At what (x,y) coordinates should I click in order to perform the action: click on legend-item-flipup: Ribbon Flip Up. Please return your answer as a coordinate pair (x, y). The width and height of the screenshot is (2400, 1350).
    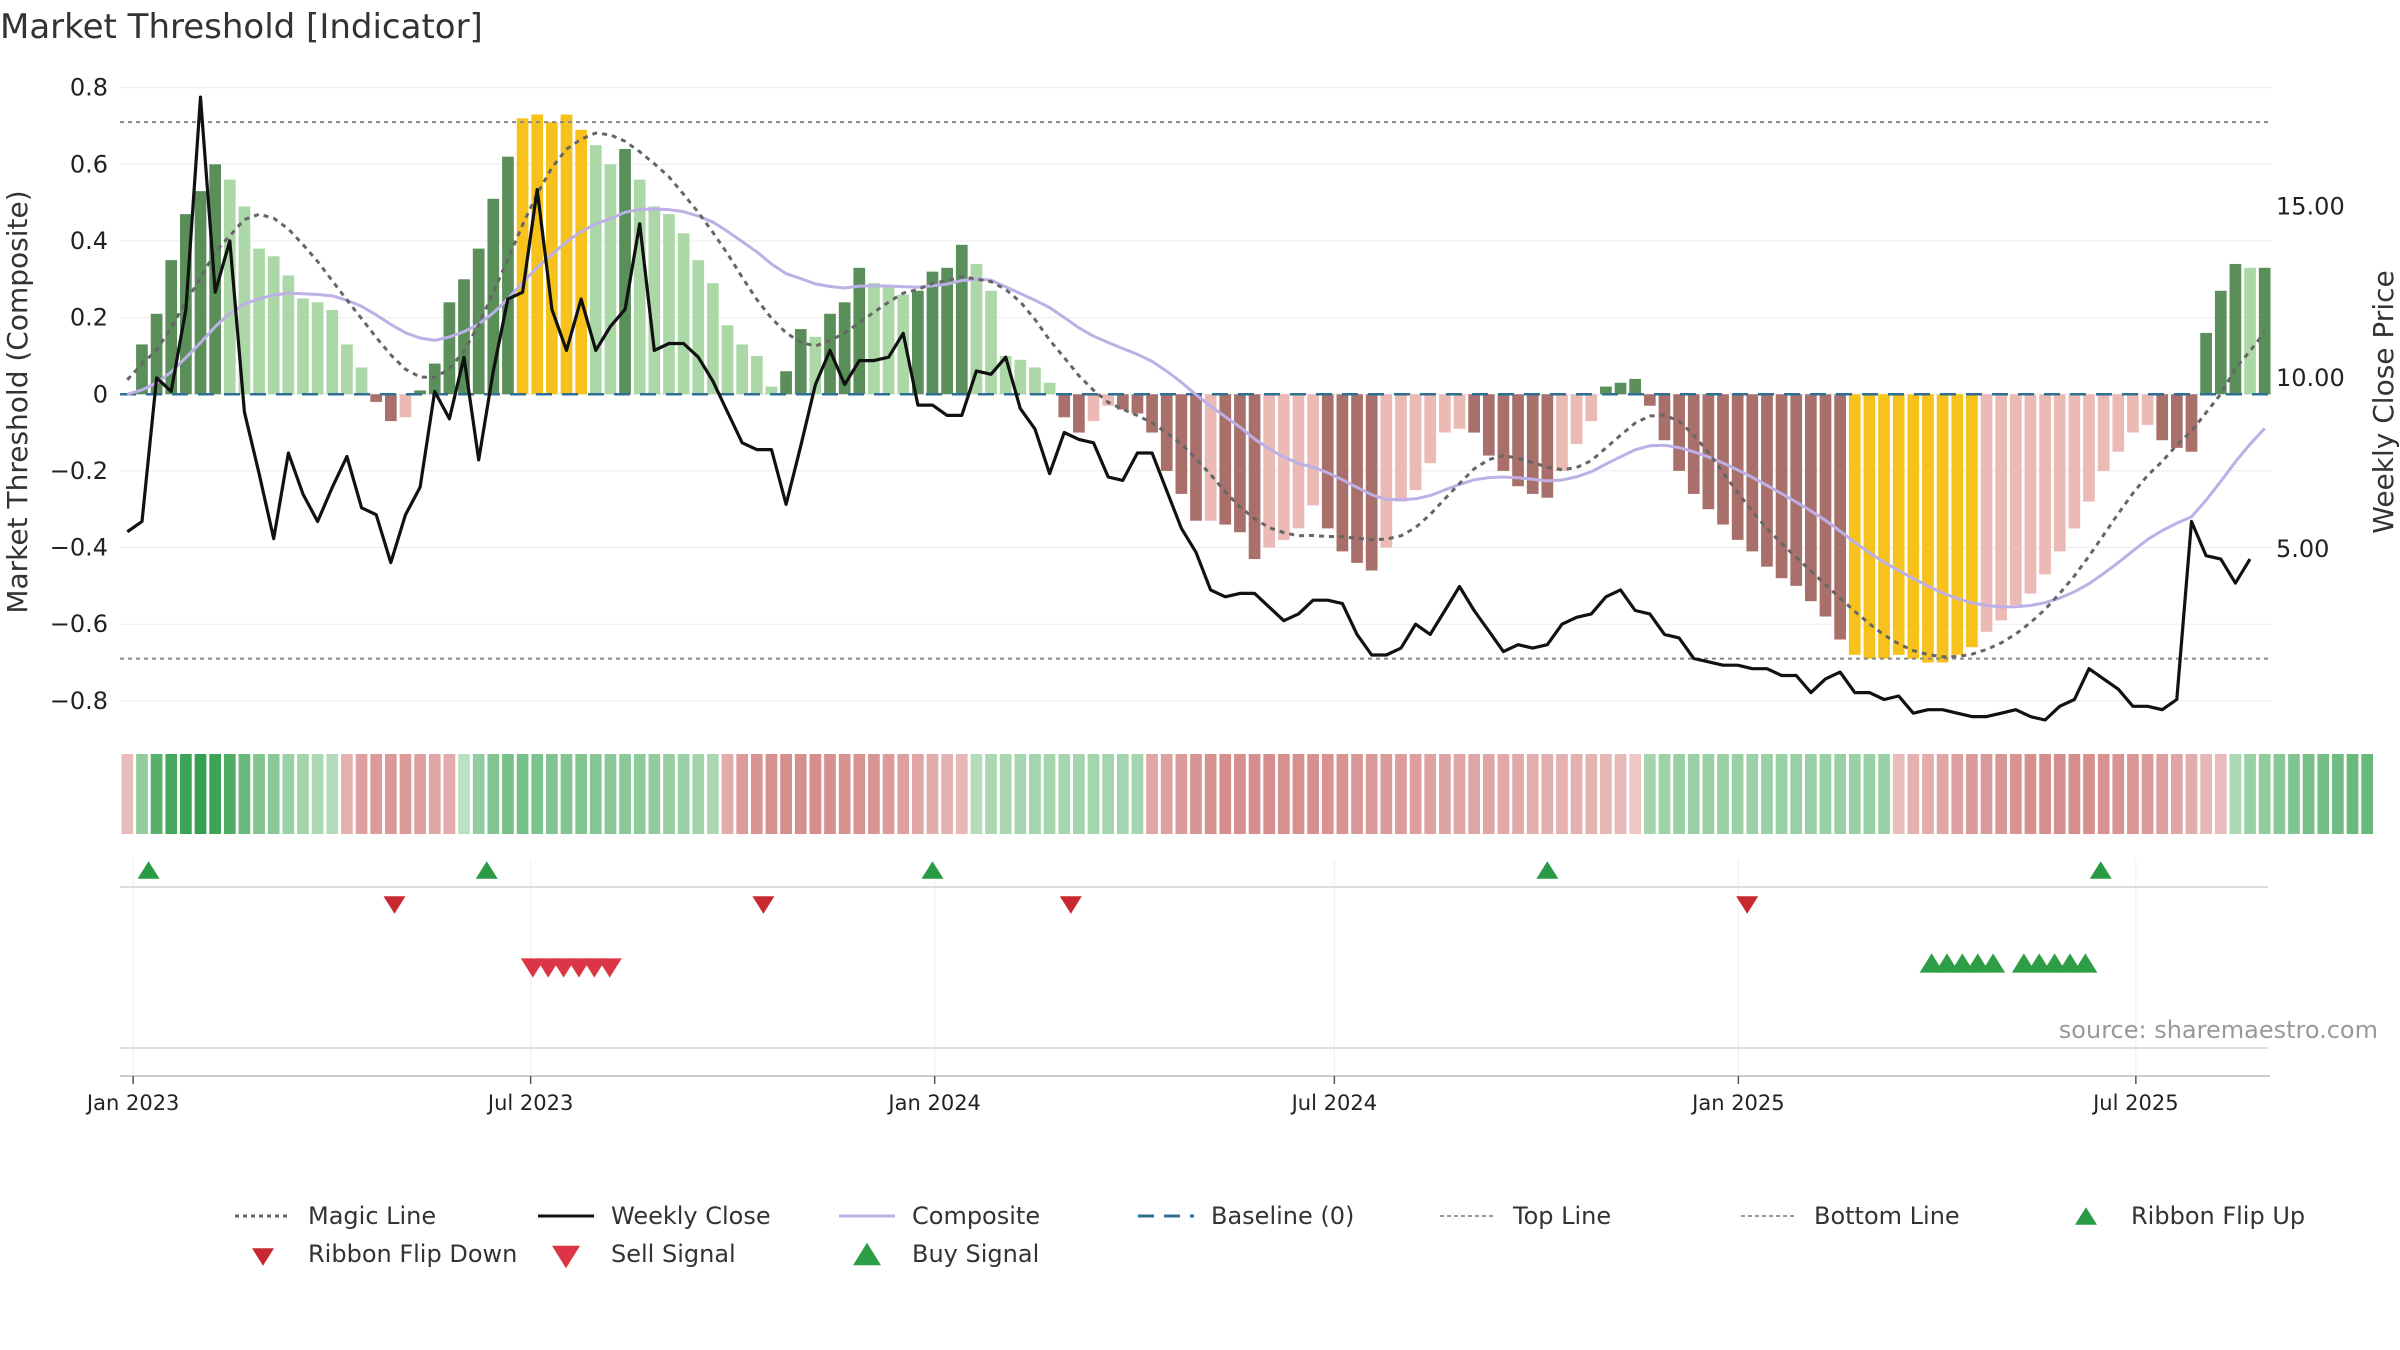
    Looking at the image, I should click on (2190, 1216).